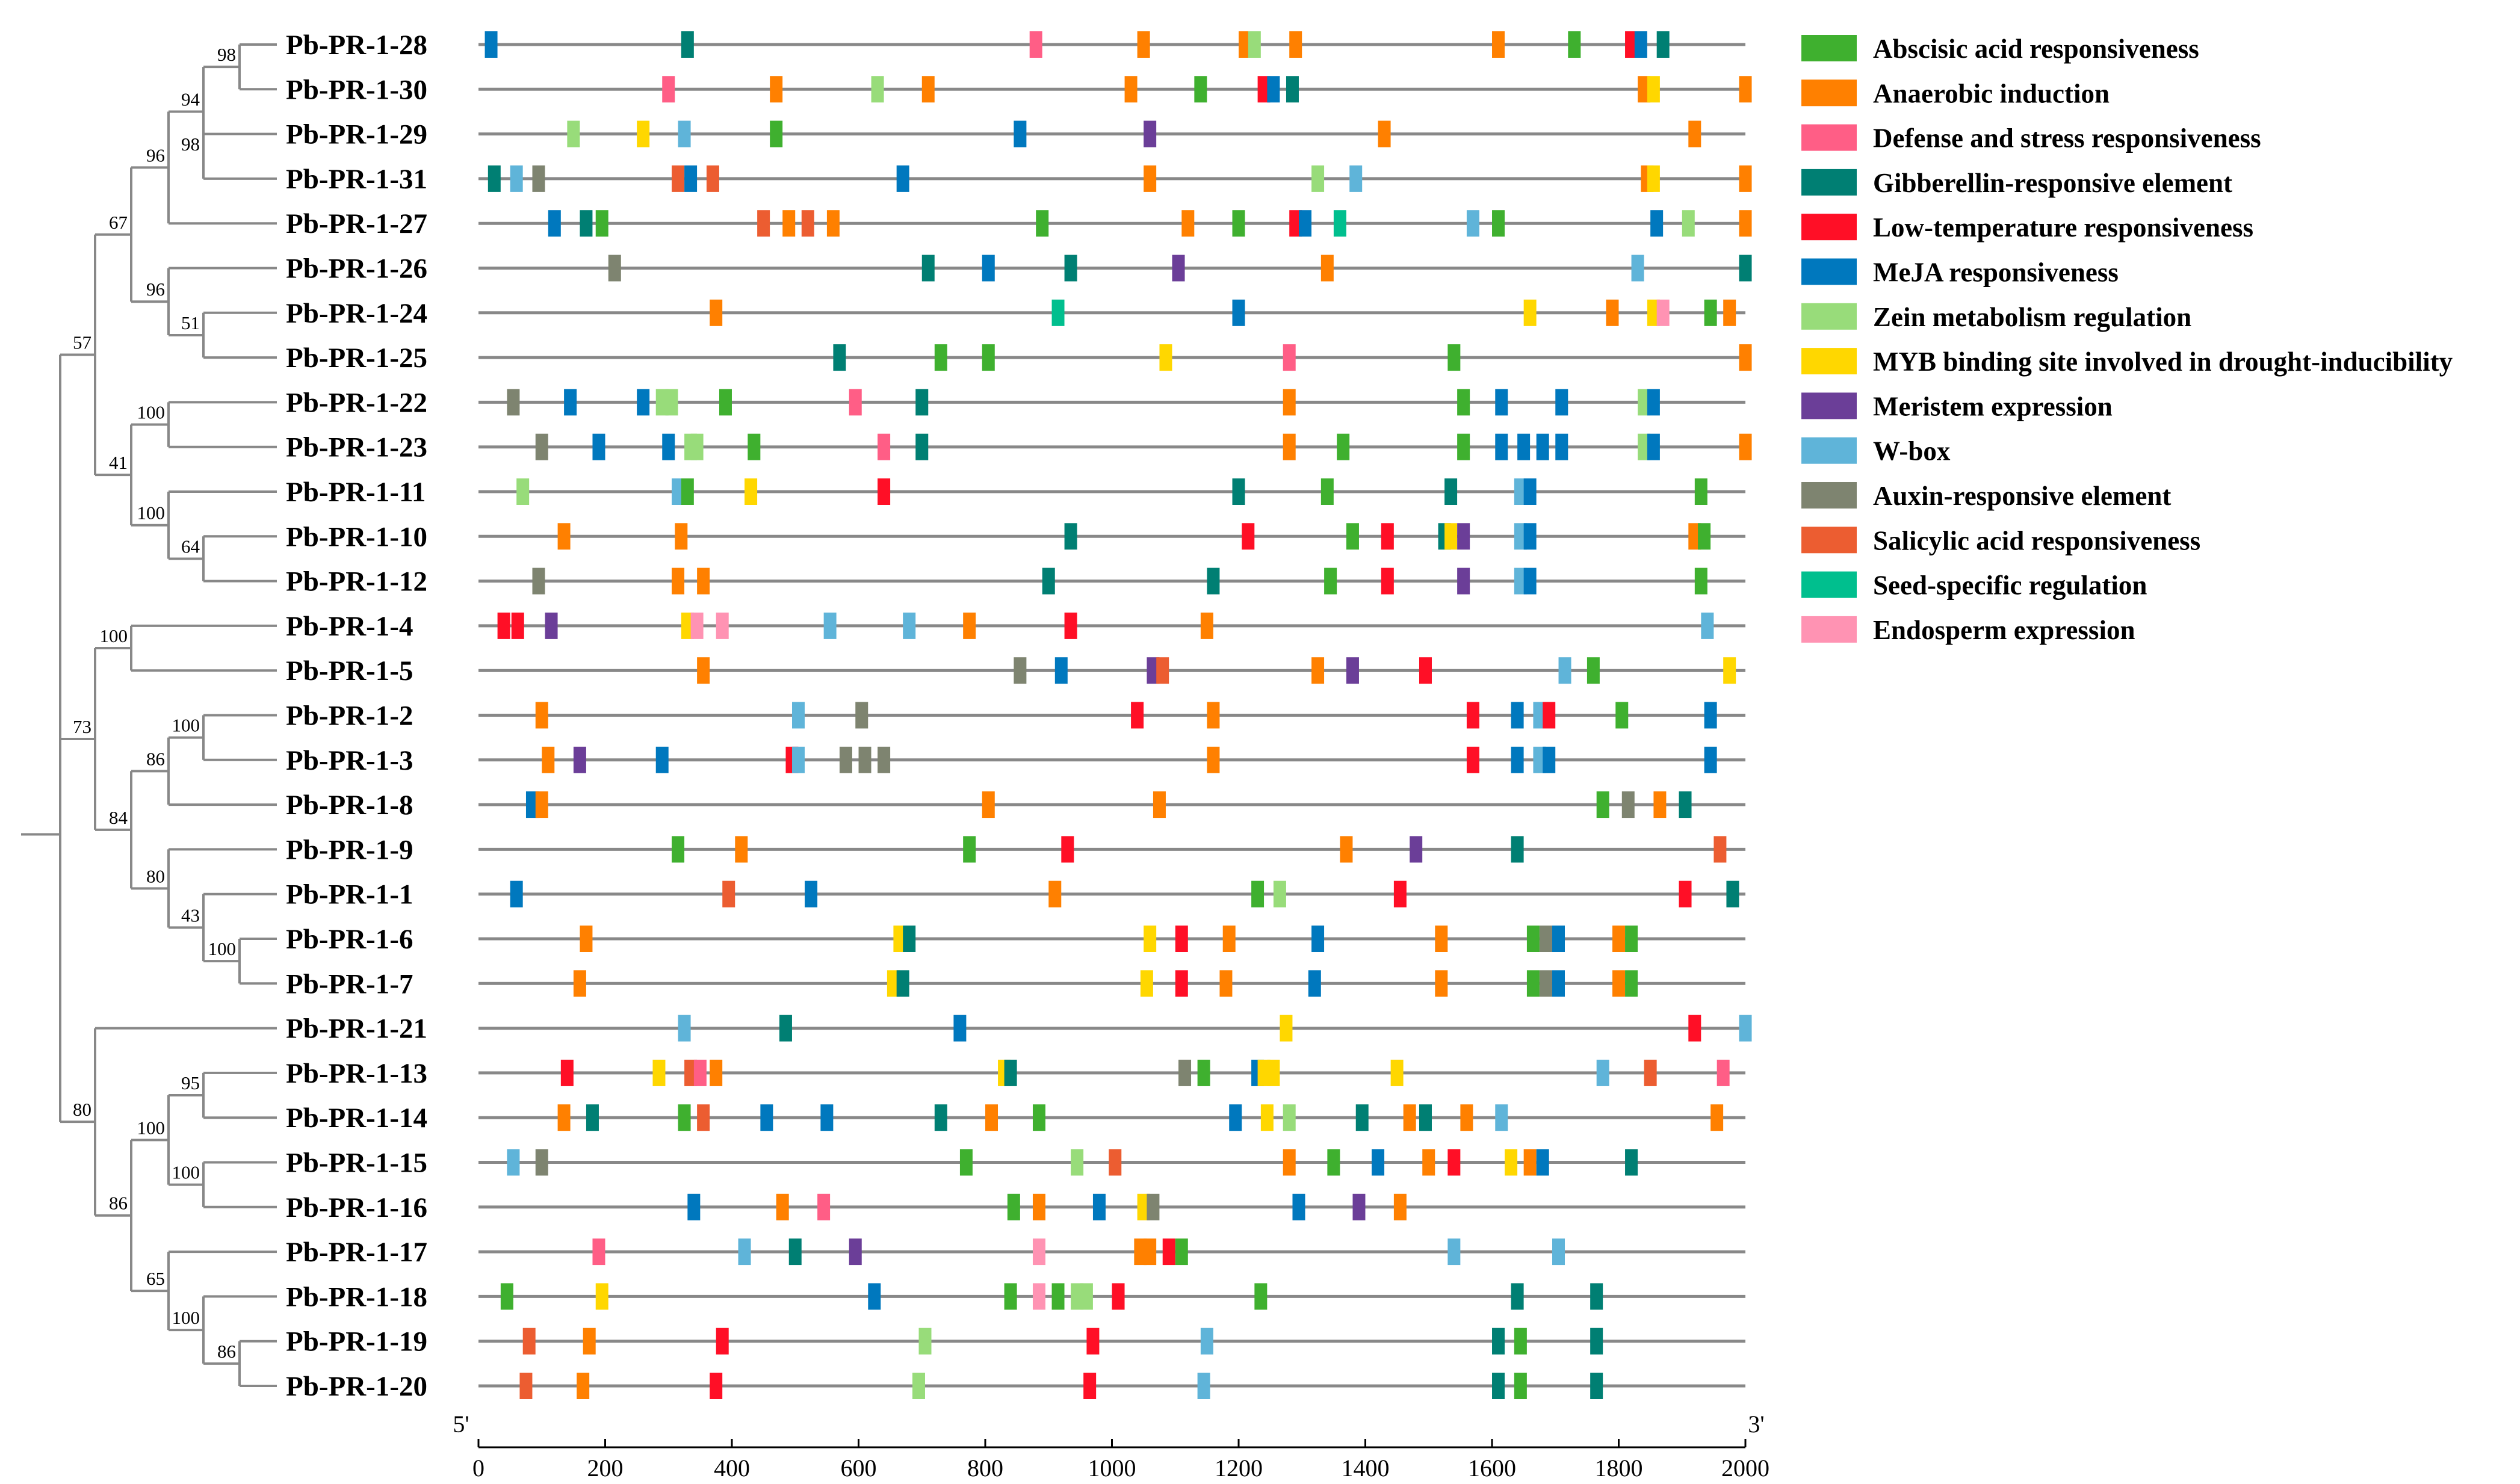 This screenshot has width=2520, height=1484. I want to click on gene-label: Pb-PR-1-5, so click(349, 671).